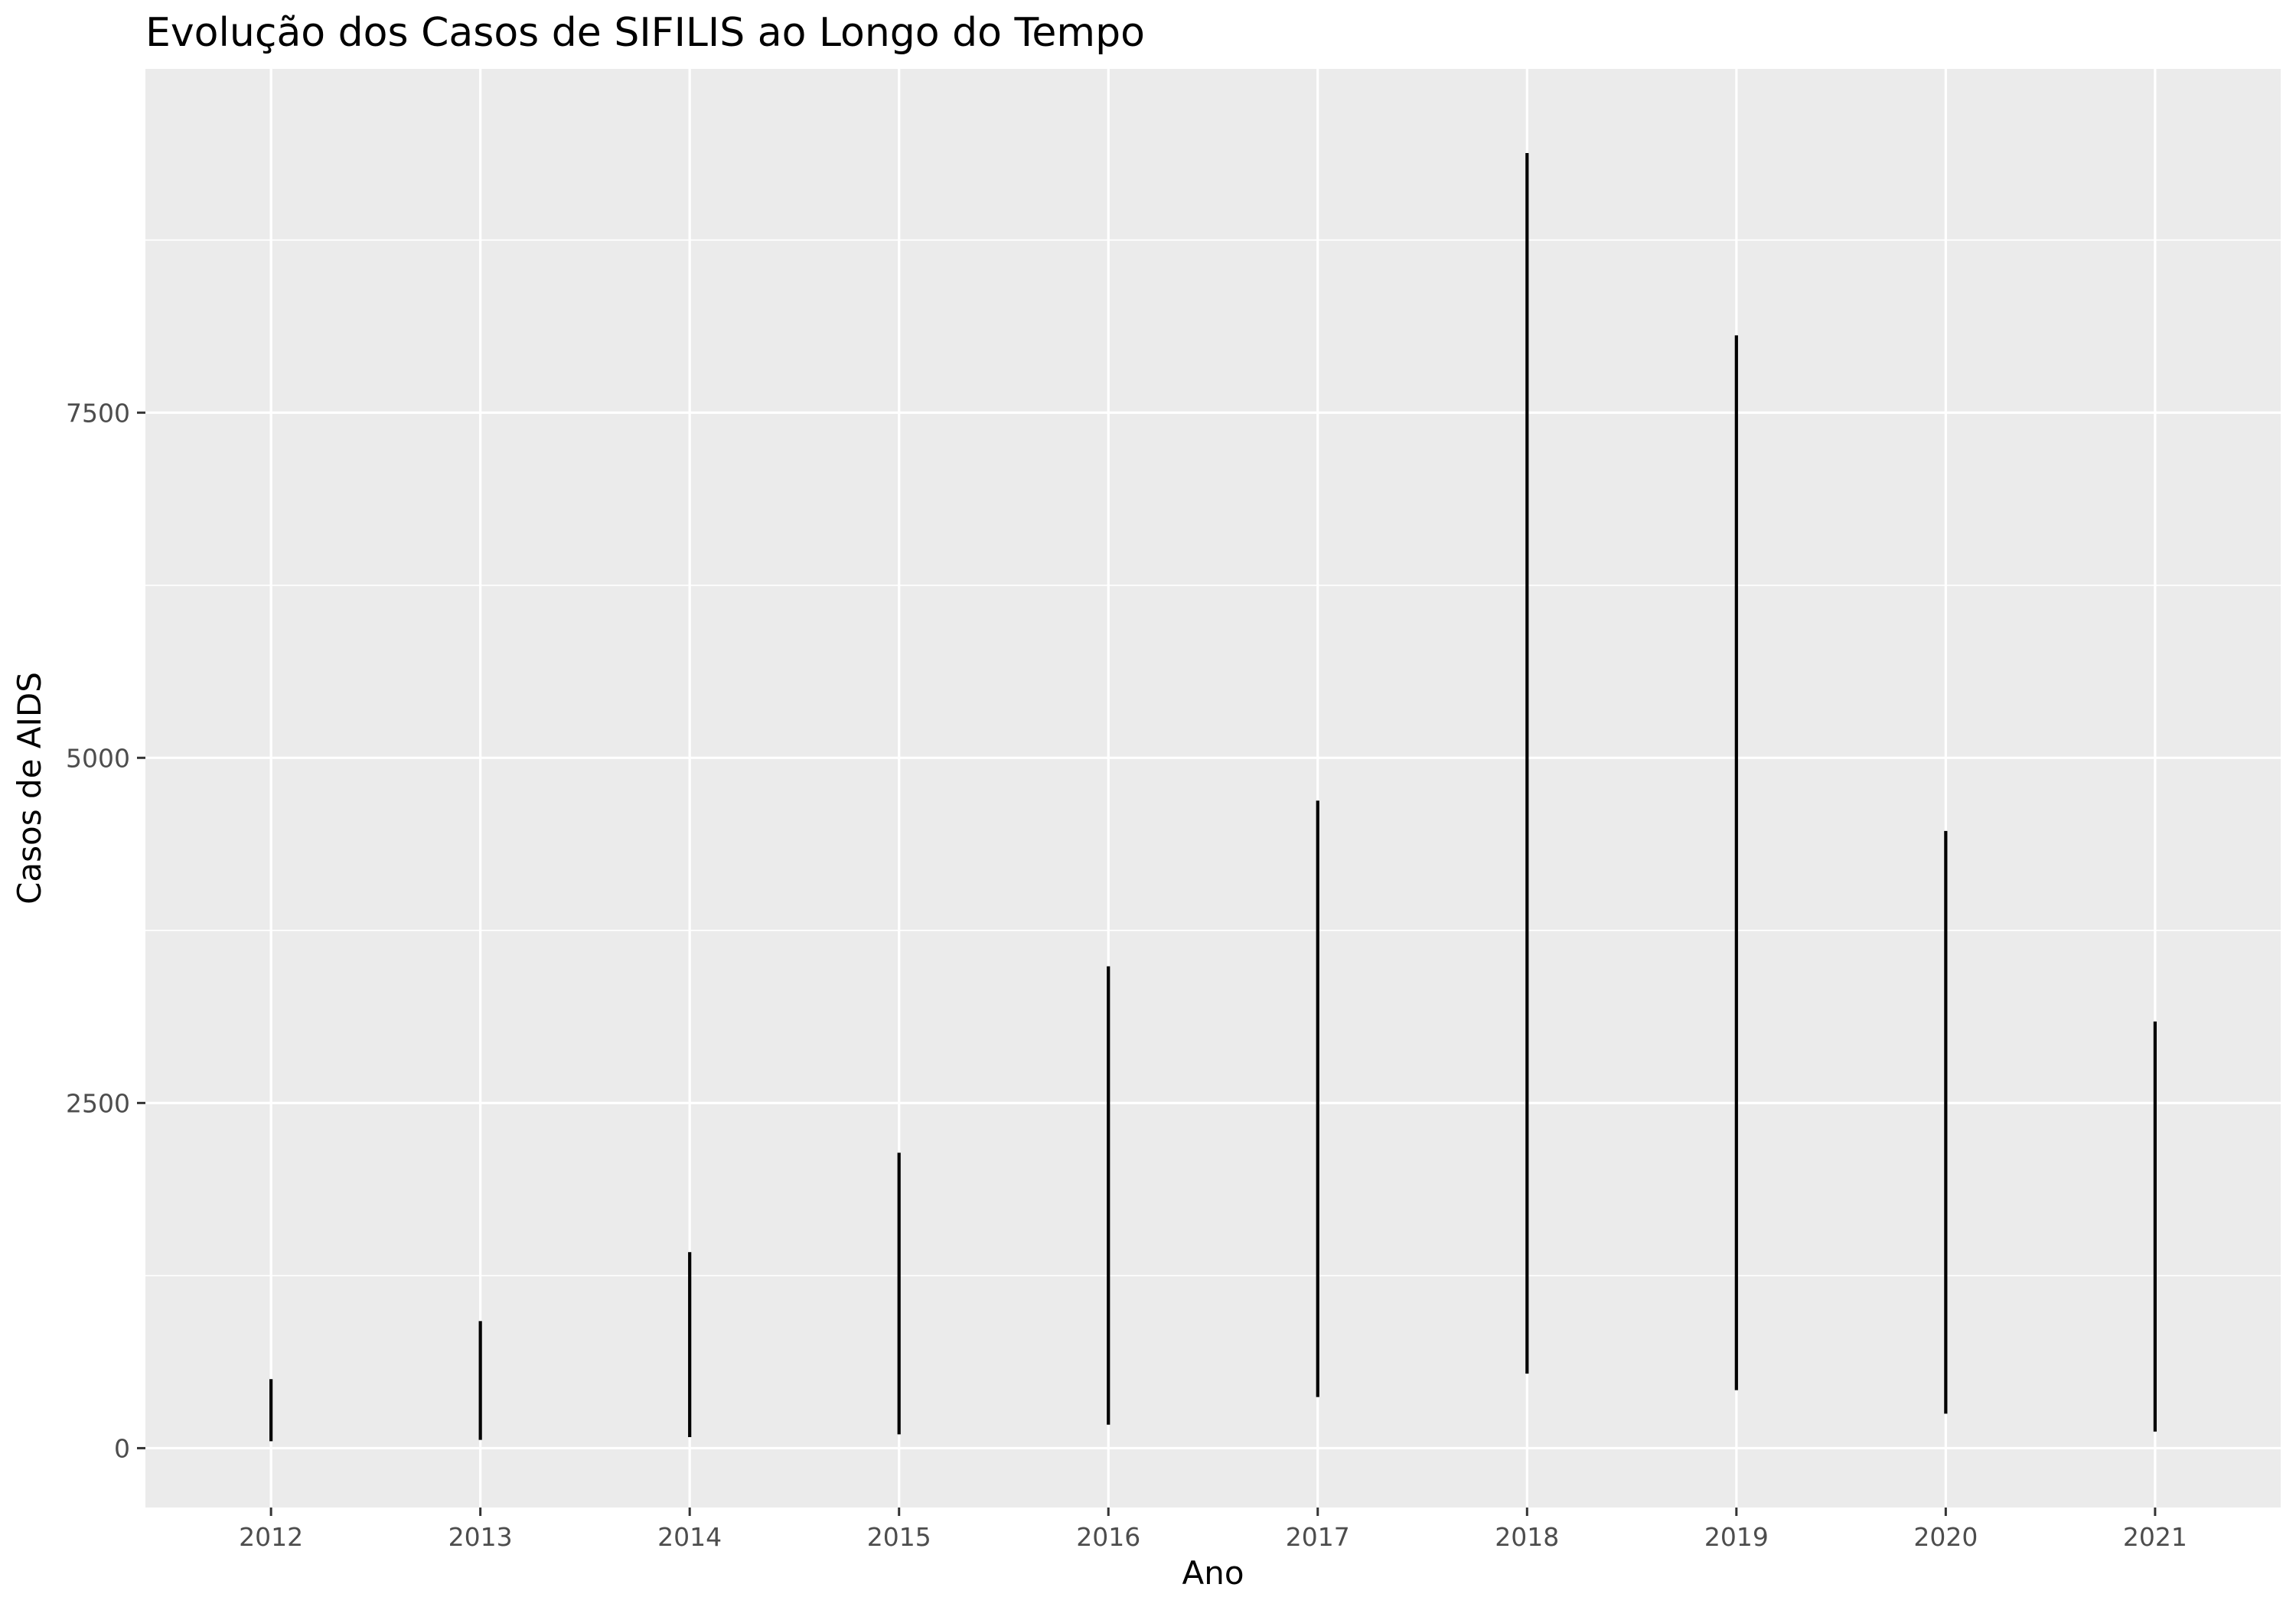  I want to click on x-tick-label: 2016, so click(1108, 1537).